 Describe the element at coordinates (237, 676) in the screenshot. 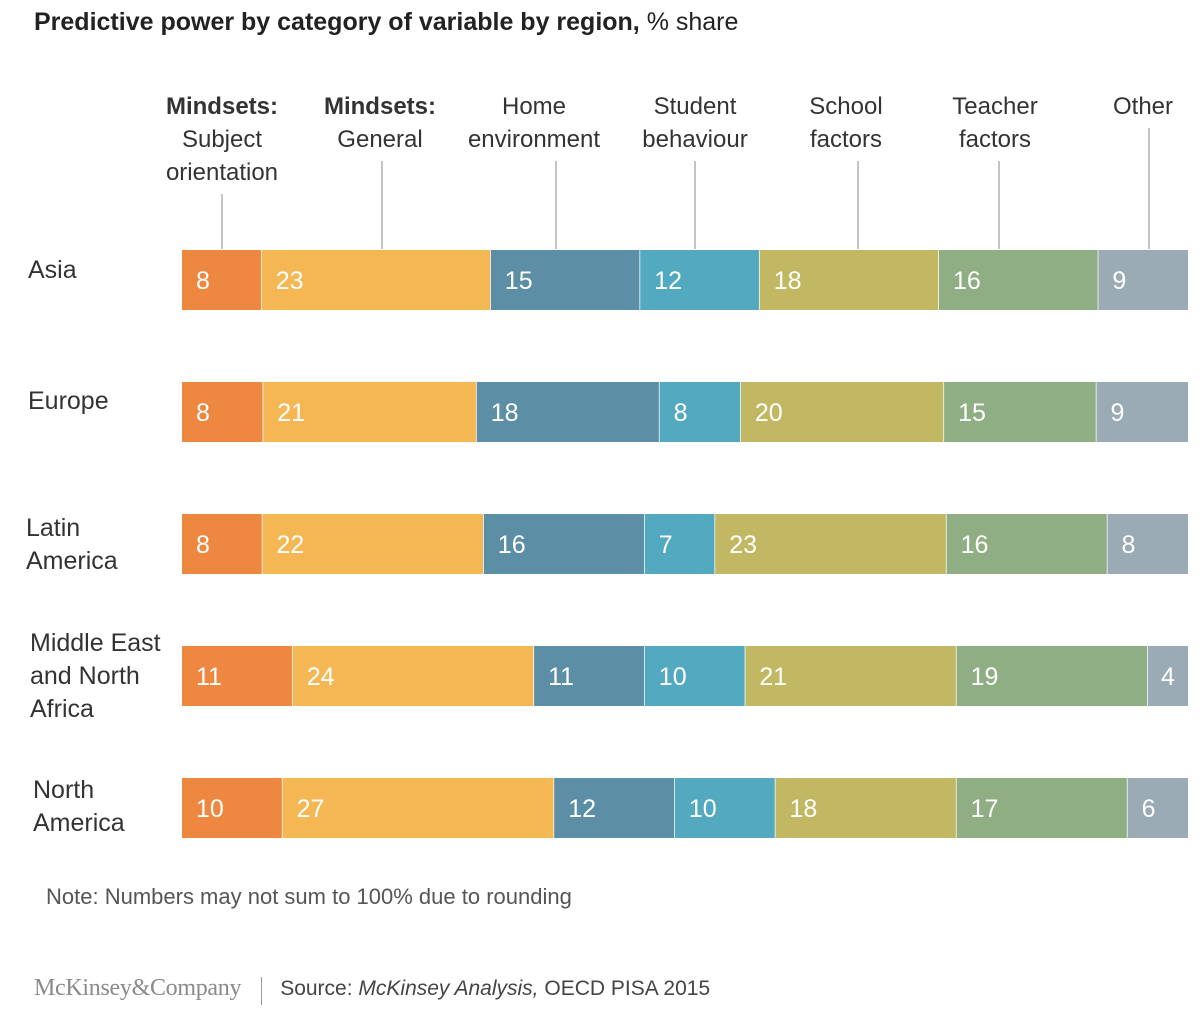

I see `bar-segment-middle-east-and-north-africa-mindsets-subject-orientation` at that location.